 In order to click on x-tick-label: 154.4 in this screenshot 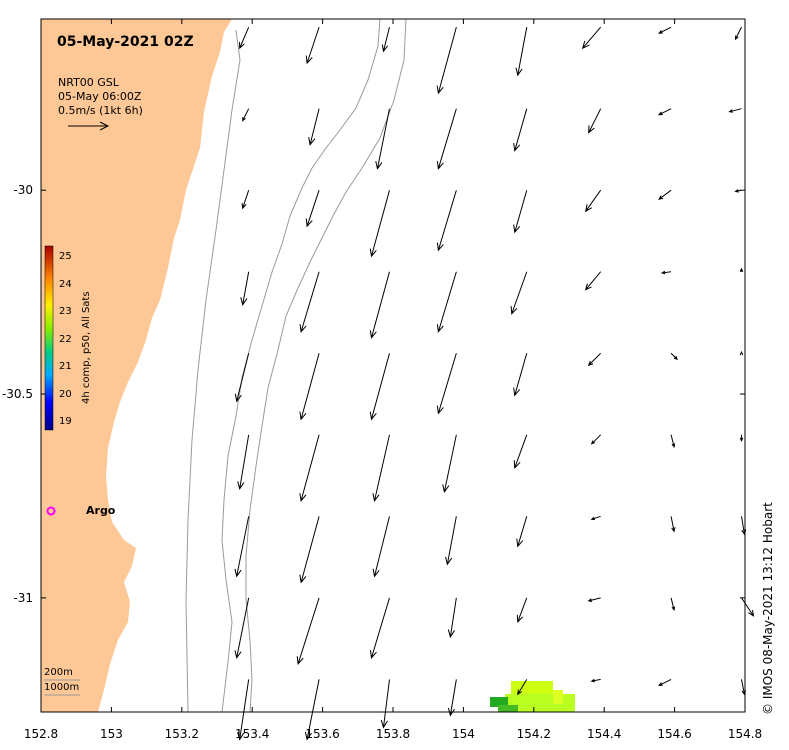, I will do `click(604, 734)`.